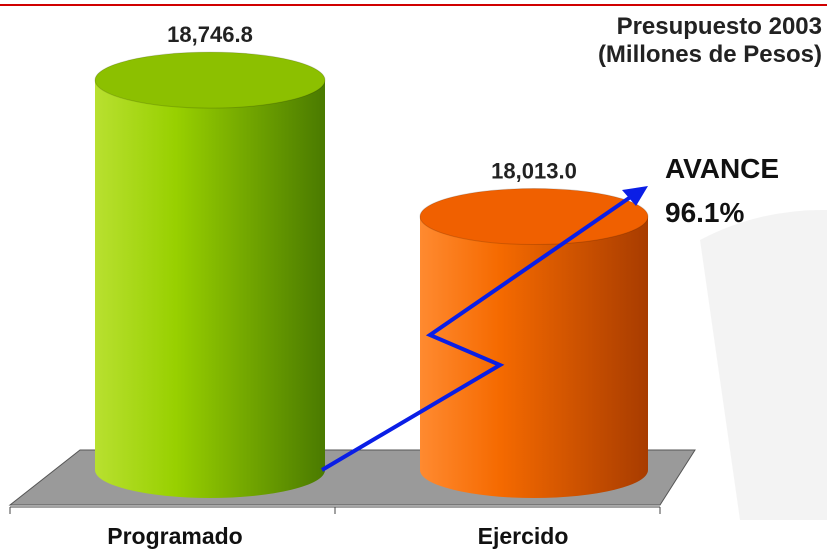  I want to click on value-label: 18,013.0, so click(534, 171).